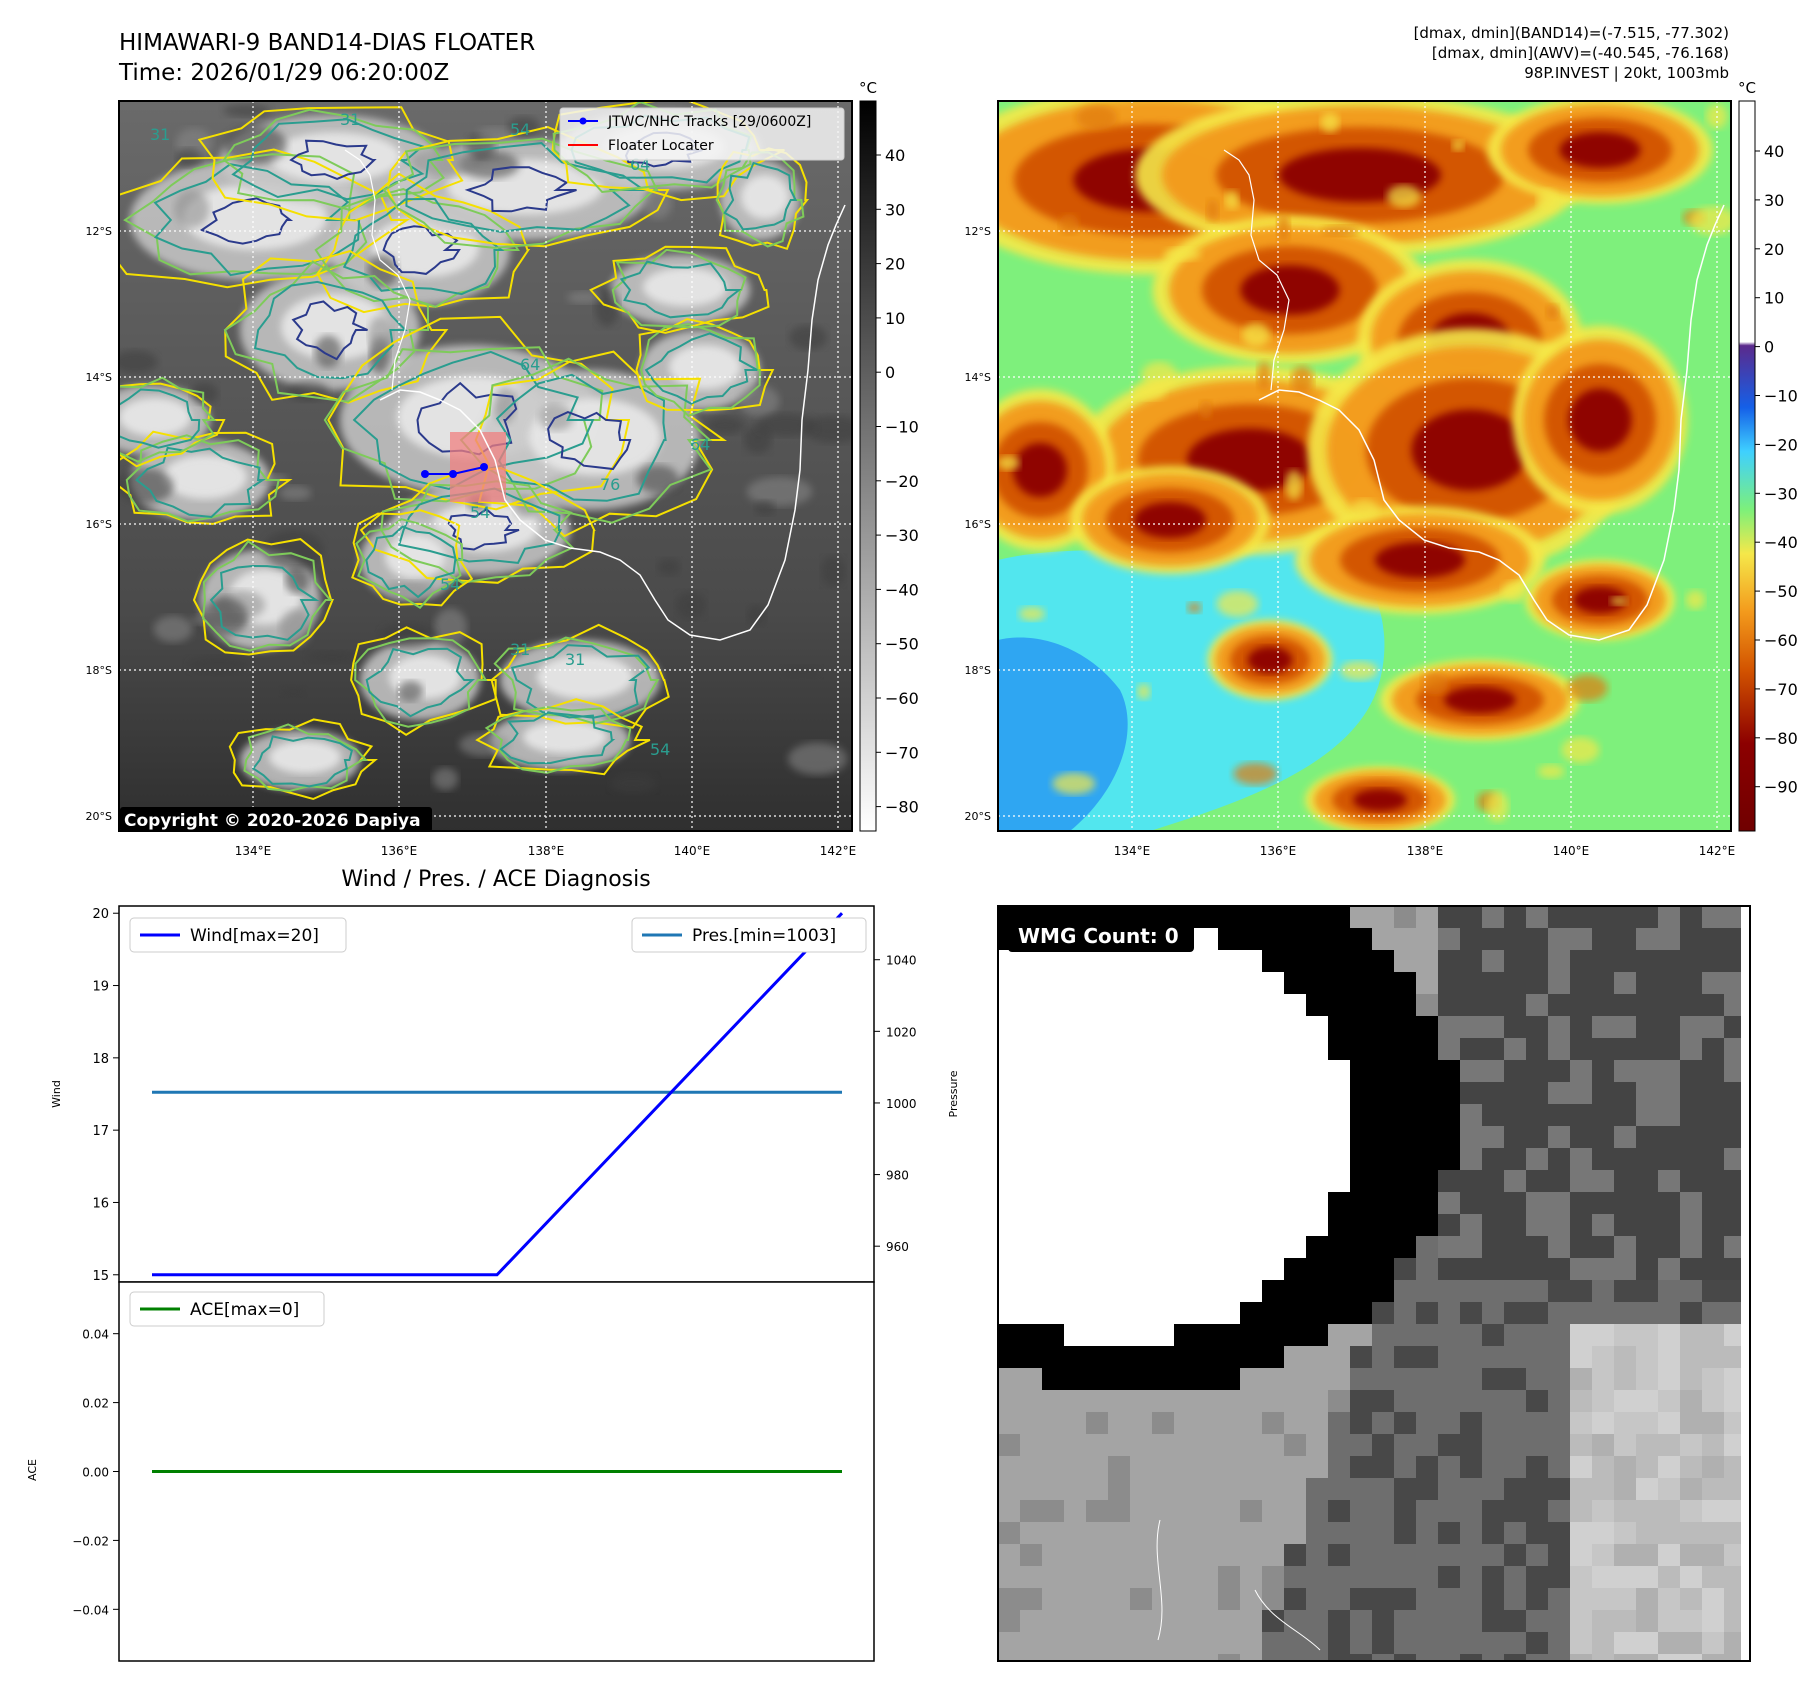 The image size is (1813, 1690). What do you see at coordinates (897, 1247) in the screenshot?
I see `pressure-tick-label: 960` at bounding box center [897, 1247].